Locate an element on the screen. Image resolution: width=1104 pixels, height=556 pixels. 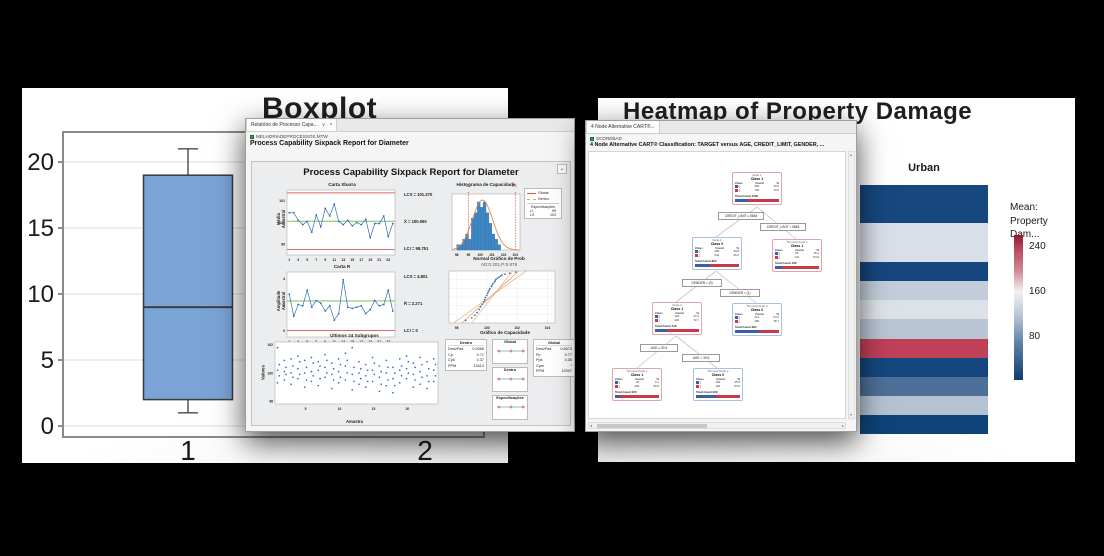
scrollbar-thumb is located at coordinates (652, 426).